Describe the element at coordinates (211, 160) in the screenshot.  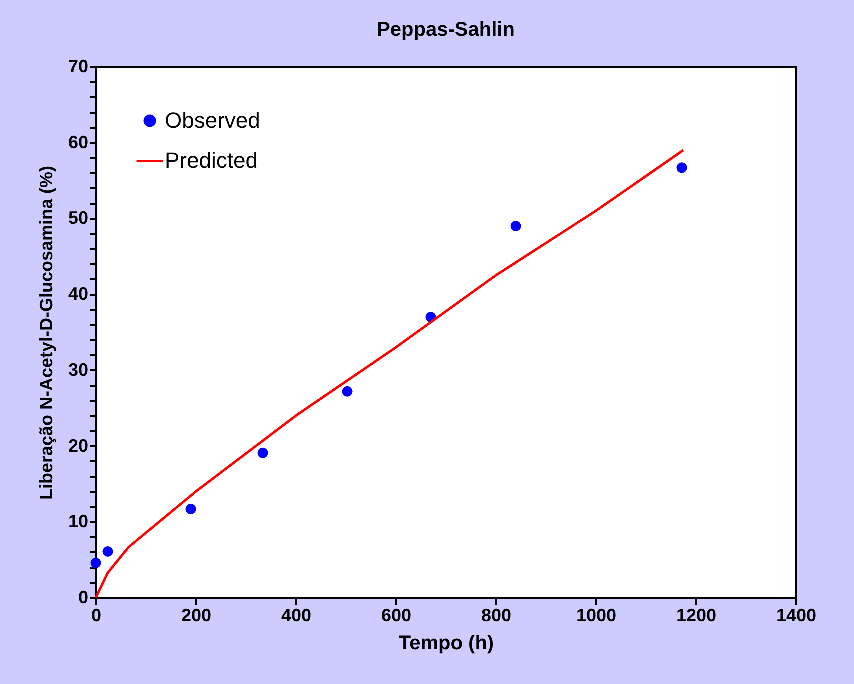
I see `legend-label: Predicted` at that location.